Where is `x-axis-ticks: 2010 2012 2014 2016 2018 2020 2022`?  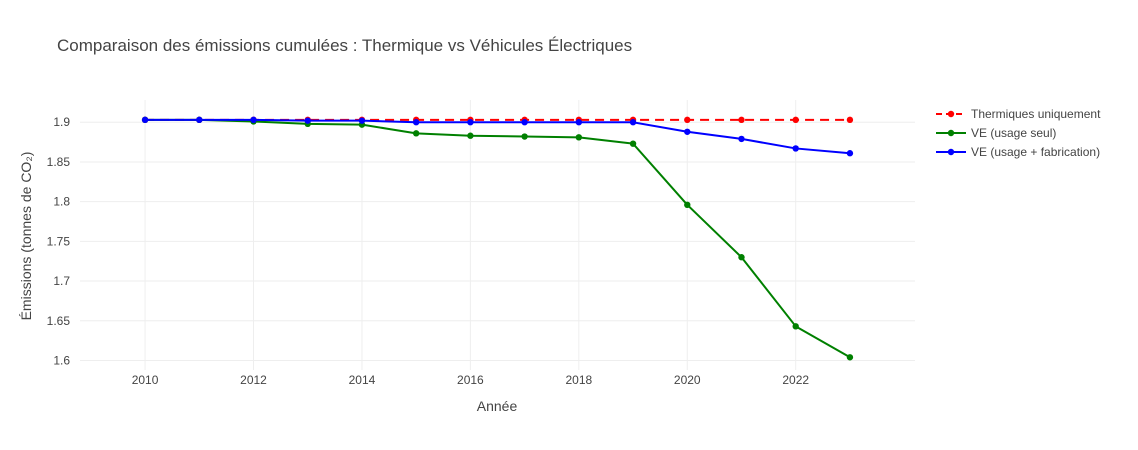 x-axis-ticks: 2010 2012 2014 2016 2018 2020 2022 is located at coordinates (471, 380).